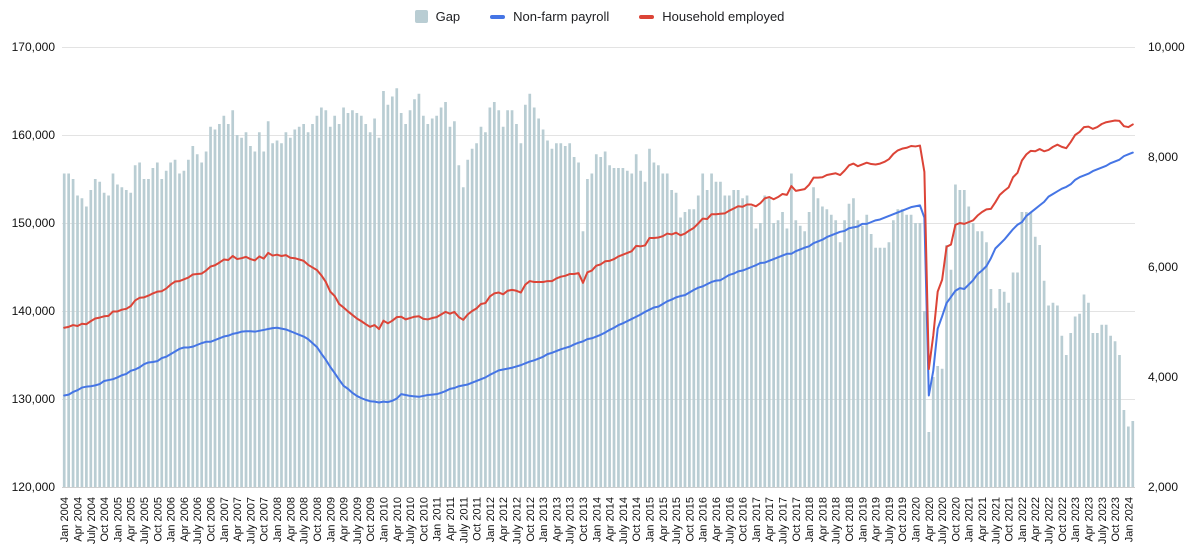  I want to click on x-axis-tick: Jan 2009, so click(331, 519).